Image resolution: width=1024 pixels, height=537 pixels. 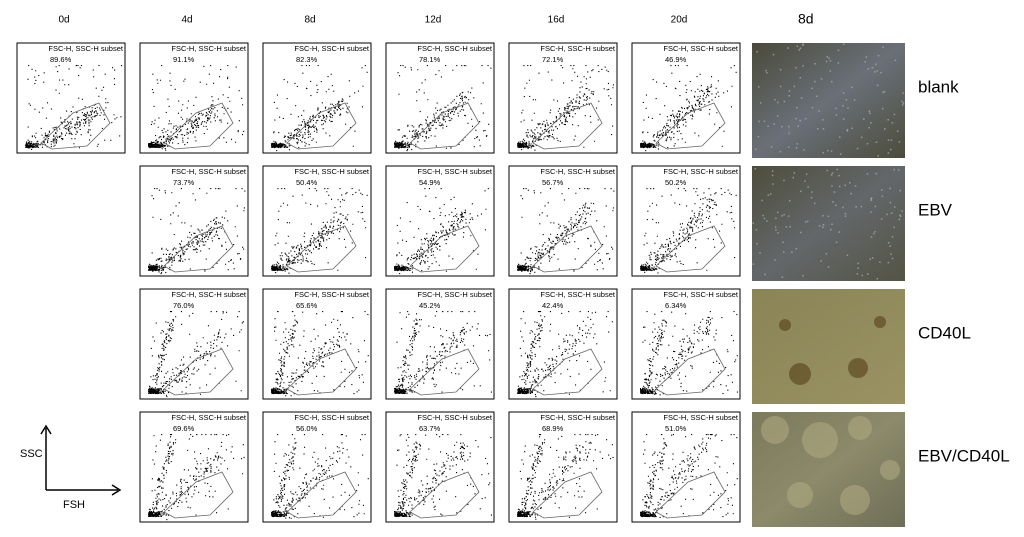 What do you see at coordinates (828, 223) in the screenshot?
I see `micrograph` at bounding box center [828, 223].